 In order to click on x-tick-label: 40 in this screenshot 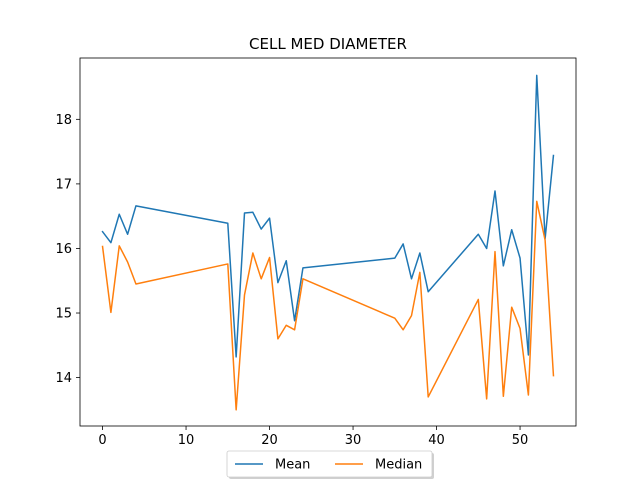, I will do `click(436, 440)`.